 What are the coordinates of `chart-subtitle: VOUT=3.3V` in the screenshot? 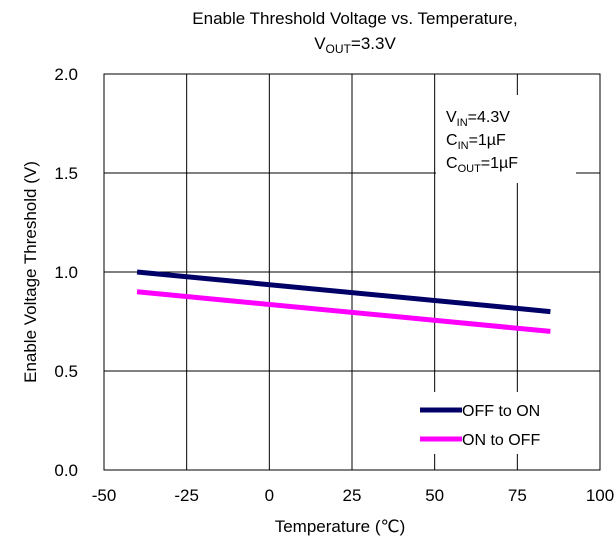 It's located at (355, 45).